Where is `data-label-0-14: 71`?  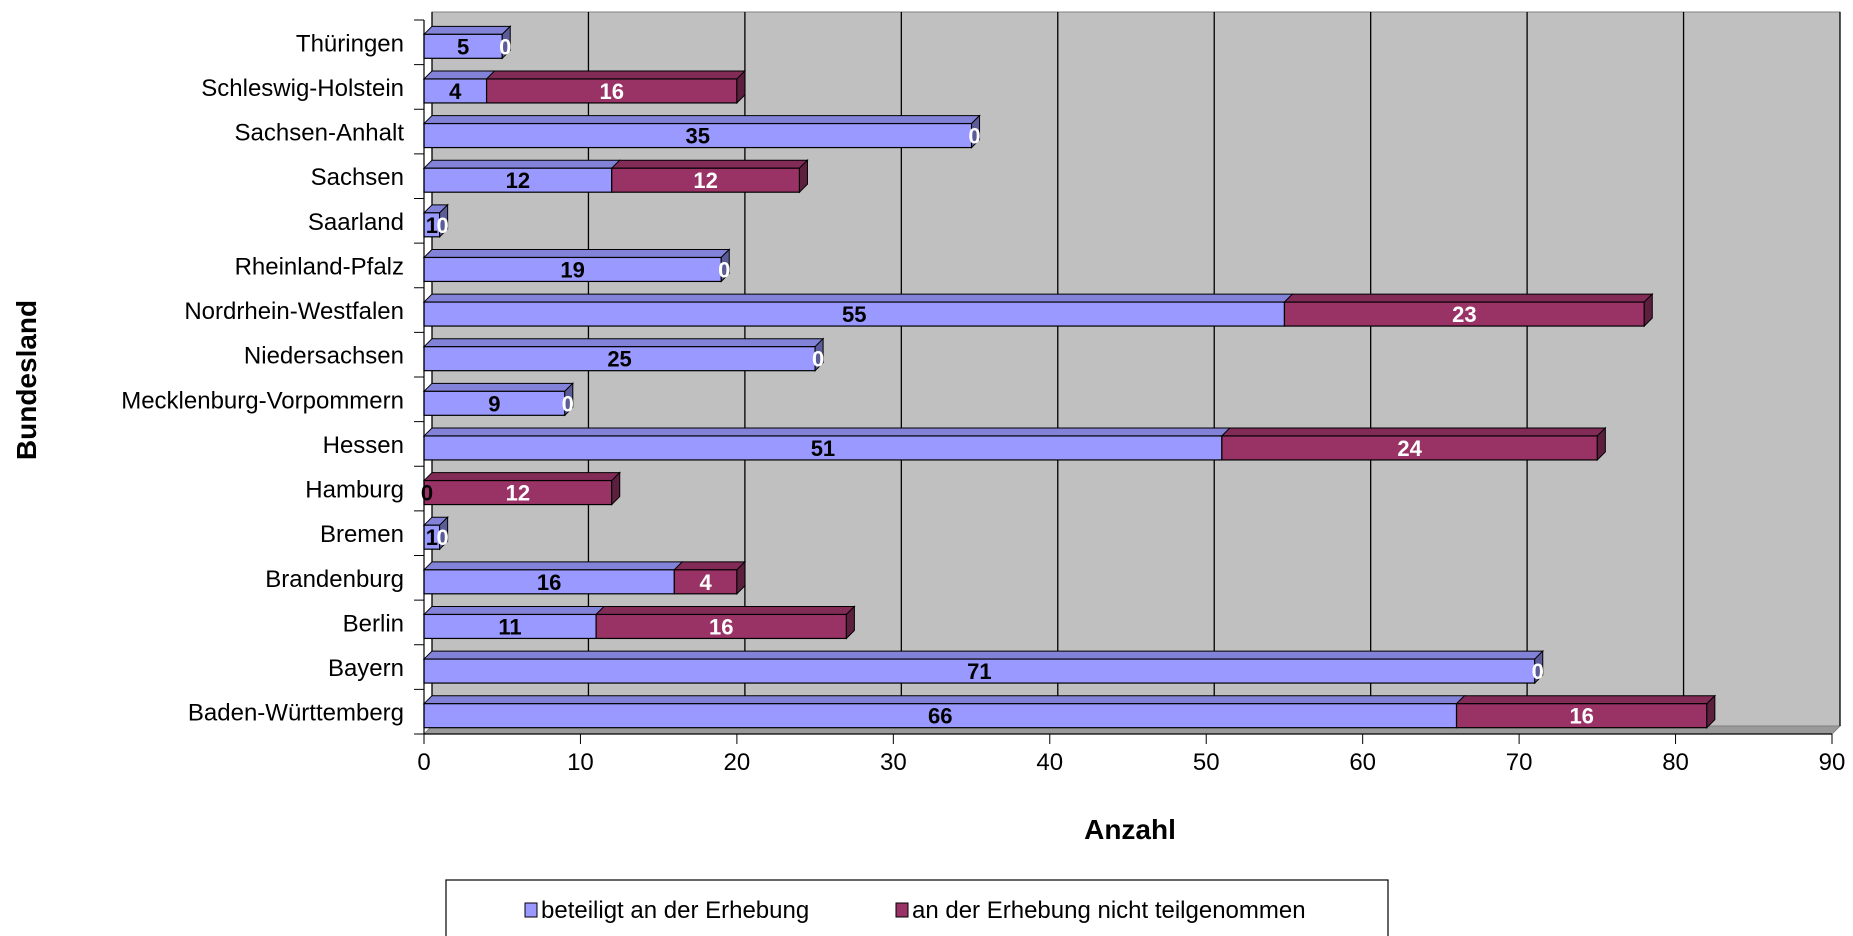 data-label-0-14: 71 is located at coordinates (979, 671).